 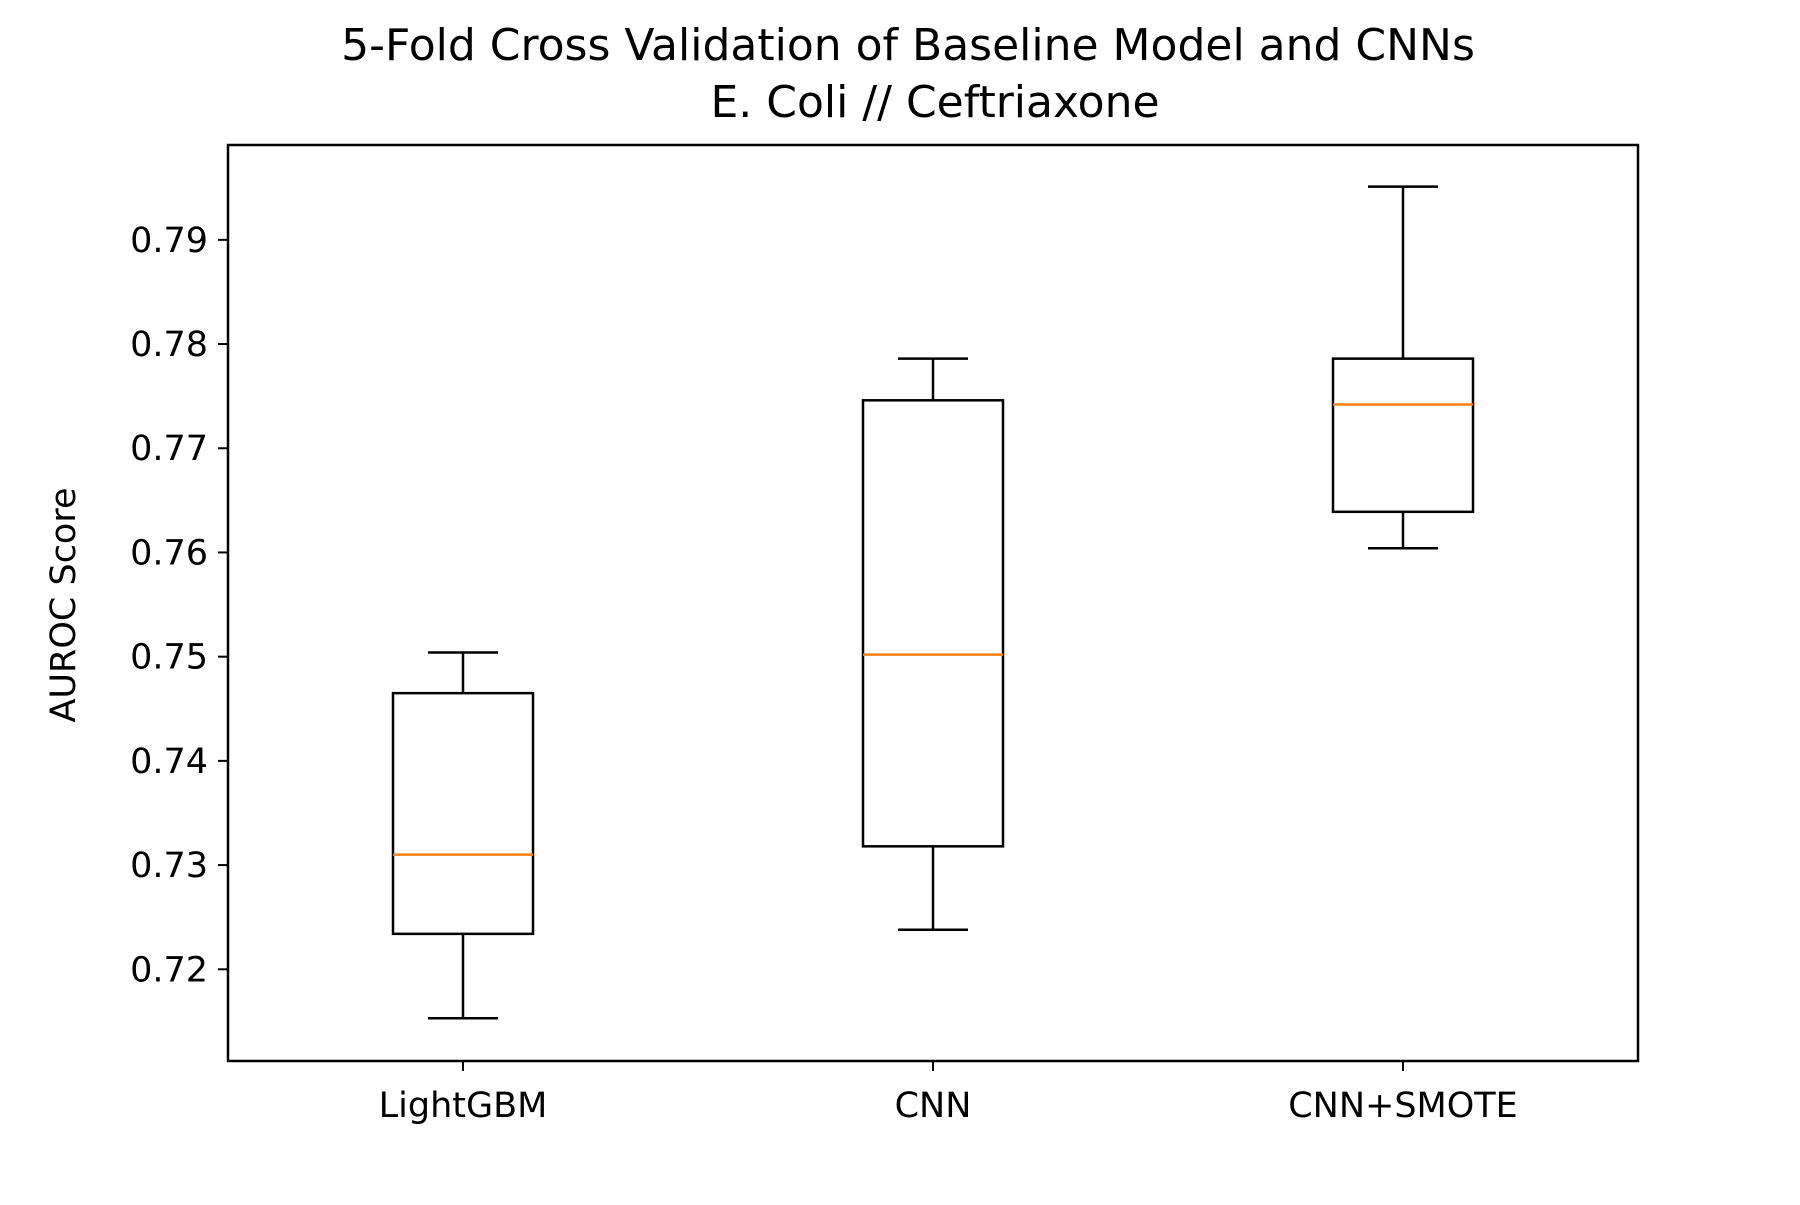 What do you see at coordinates (169, 970) in the screenshot?
I see `y-tick-label: 0.72` at bounding box center [169, 970].